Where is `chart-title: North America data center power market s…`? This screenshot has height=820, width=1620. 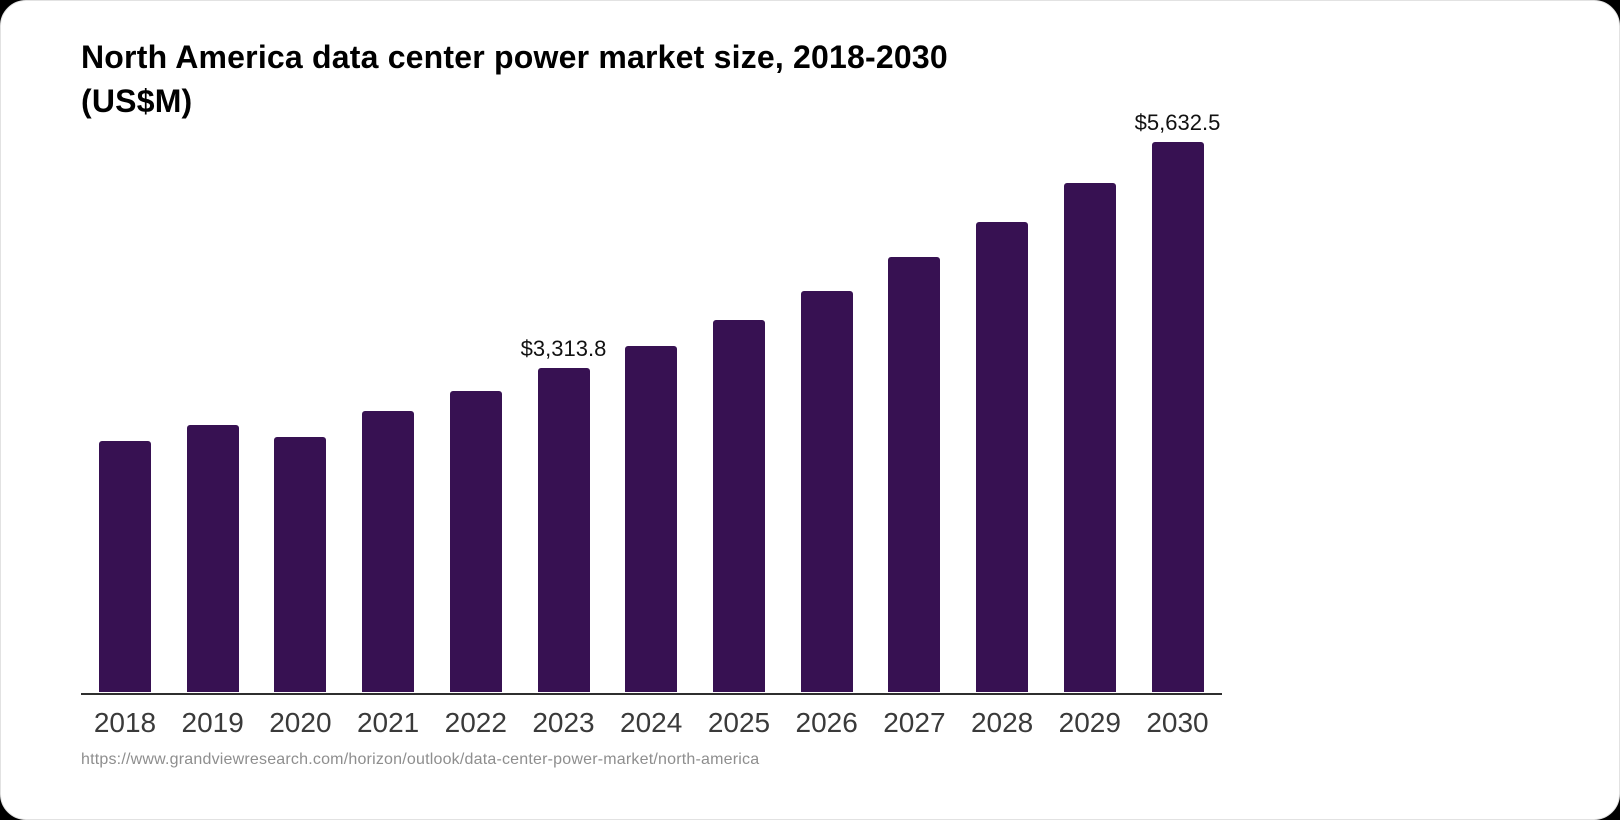
chart-title: North America data center power market s… is located at coordinates (611, 79).